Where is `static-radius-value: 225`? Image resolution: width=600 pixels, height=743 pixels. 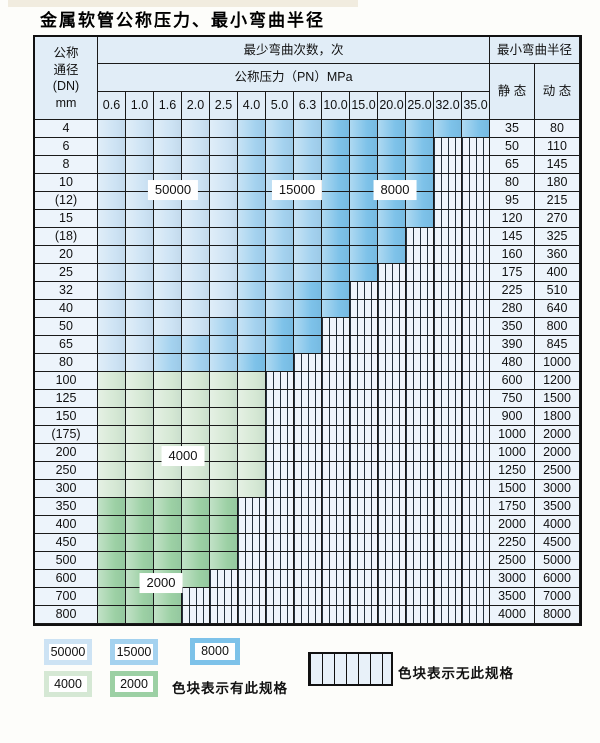 static-radius-value: 225 is located at coordinates (512, 291).